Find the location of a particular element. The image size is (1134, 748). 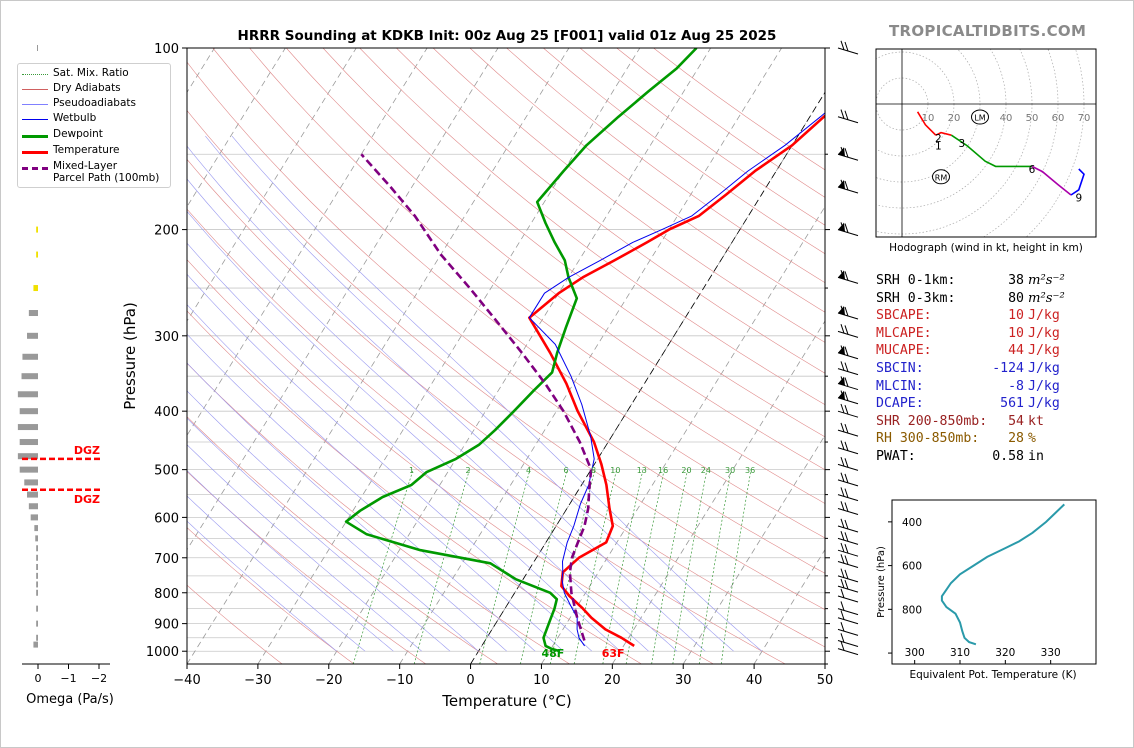

surface-temp-annotation: 48F is located at coordinates (552, 653).